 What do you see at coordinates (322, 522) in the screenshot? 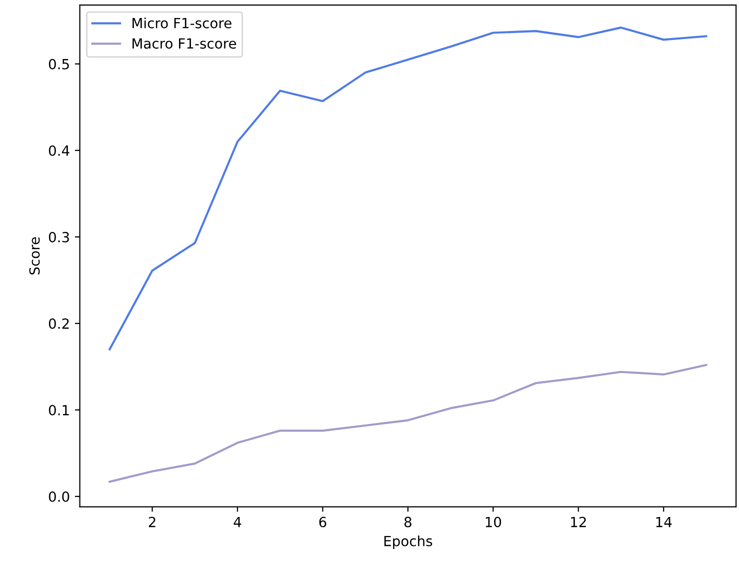
I see `x-tick-label: 6` at bounding box center [322, 522].